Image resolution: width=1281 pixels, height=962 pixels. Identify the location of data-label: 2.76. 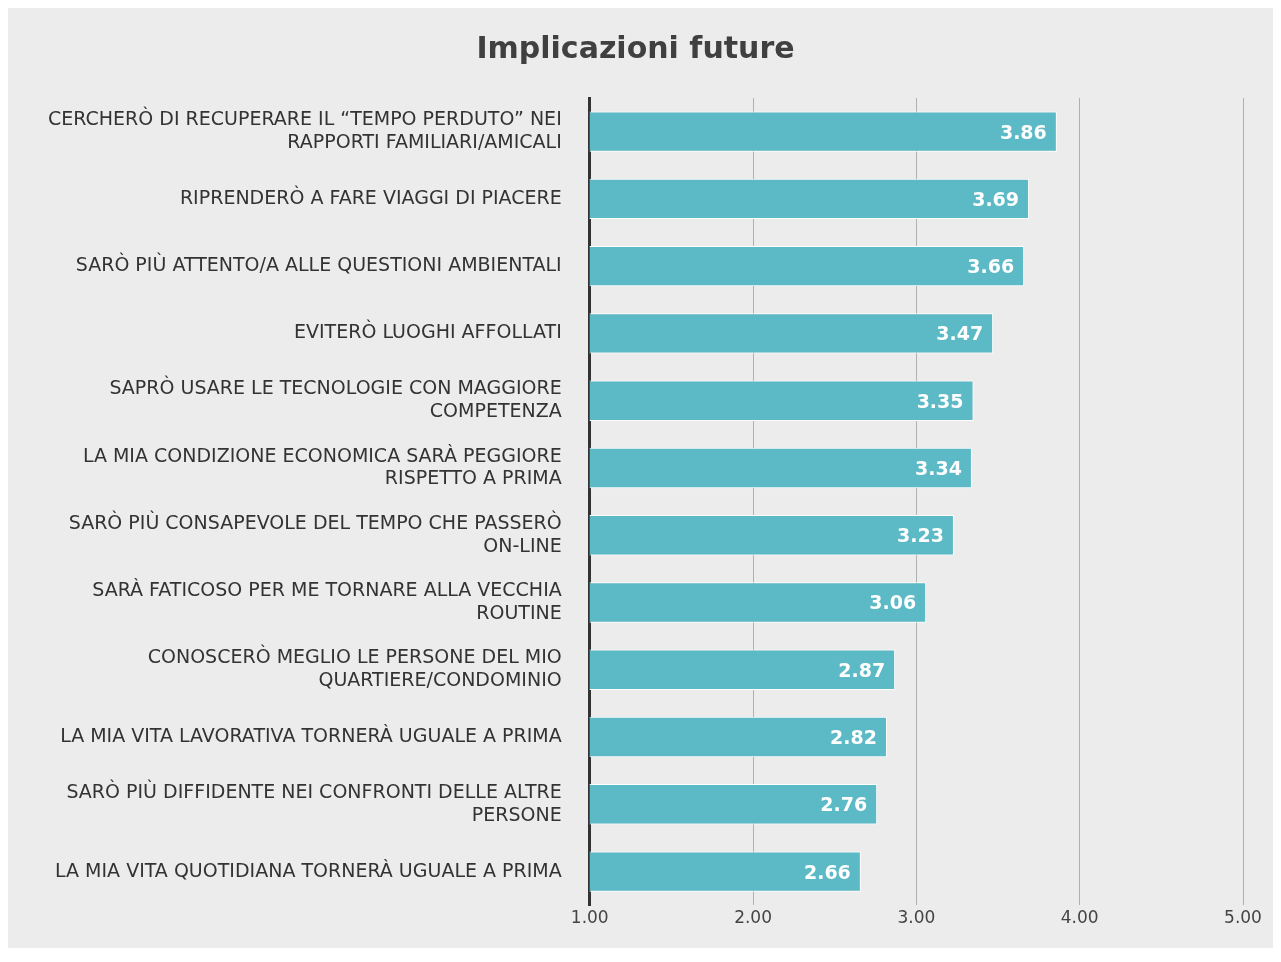
(844, 804).